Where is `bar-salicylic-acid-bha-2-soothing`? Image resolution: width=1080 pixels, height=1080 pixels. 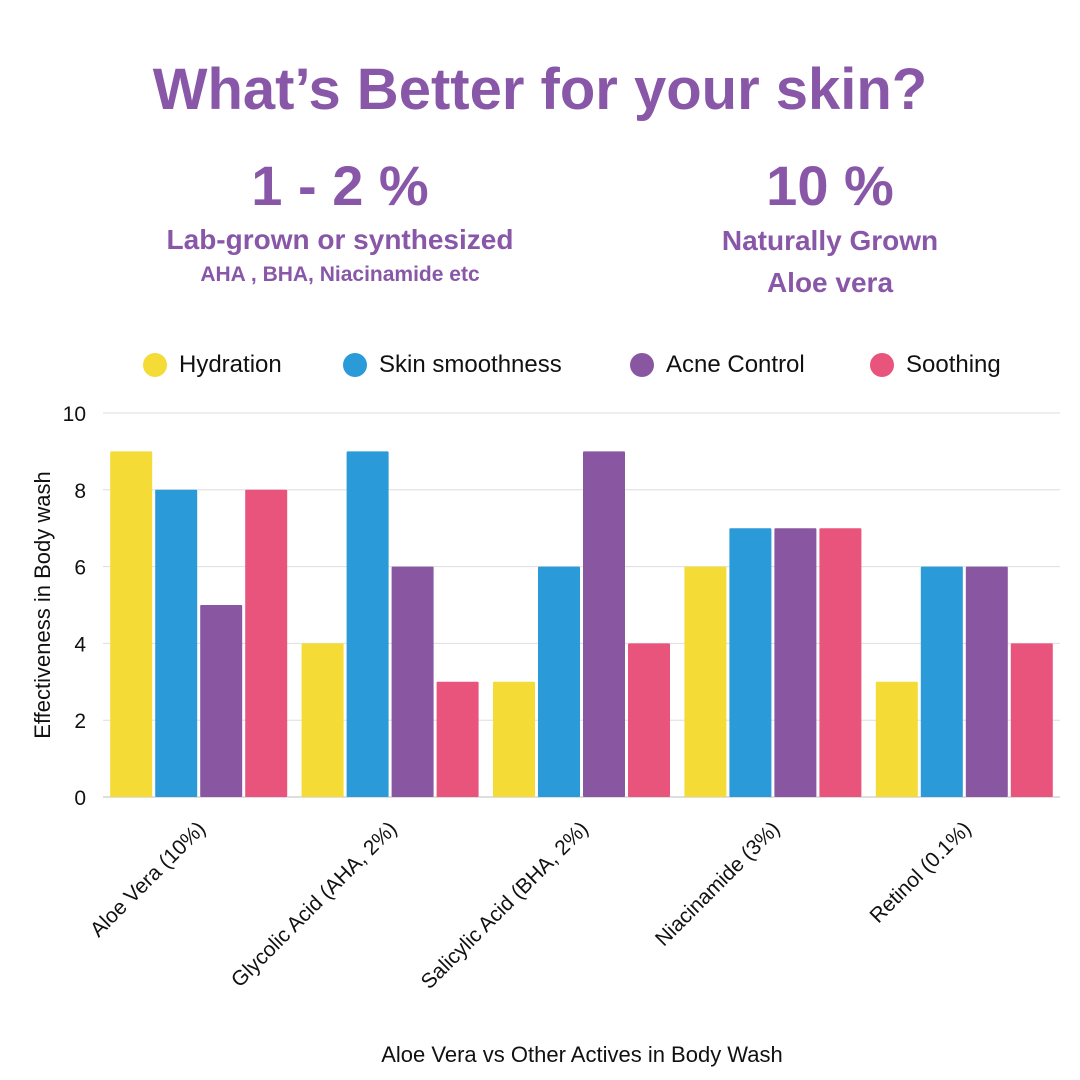 bar-salicylic-acid-bha-2-soothing is located at coordinates (649, 720).